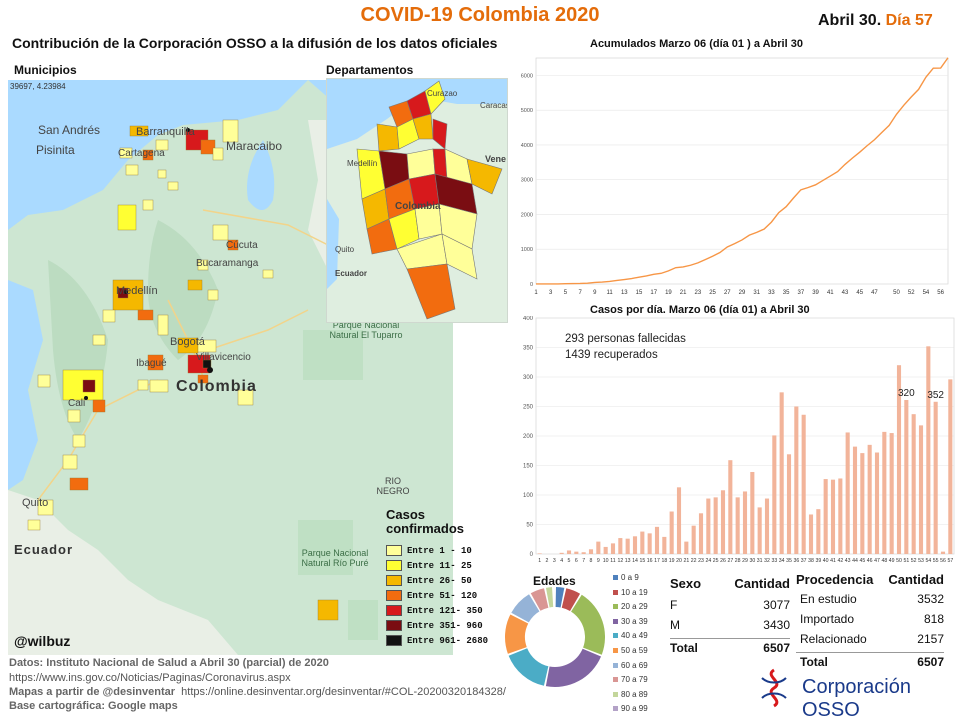 The width and height of the screenshot is (960, 722). What do you see at coordinates (92, 692) in the screenshot?
I see `footer-maps-label: Mapas a partir de @desinventar` at bounding box center [92, 692].